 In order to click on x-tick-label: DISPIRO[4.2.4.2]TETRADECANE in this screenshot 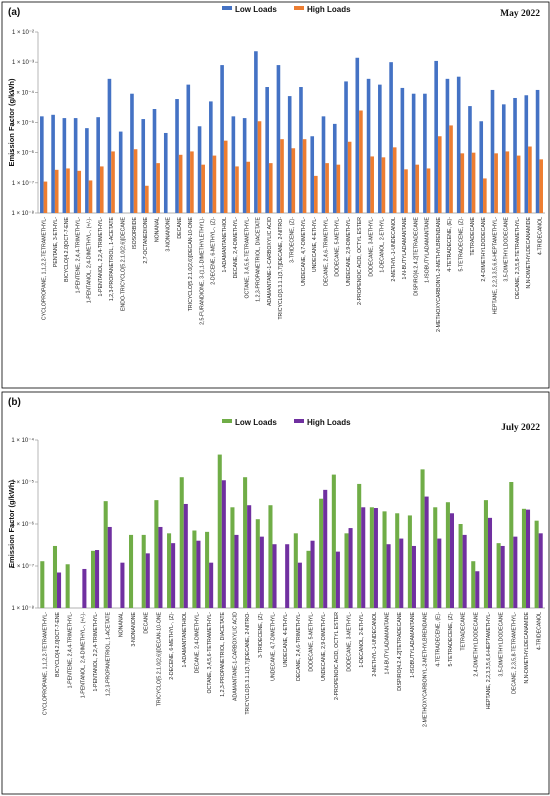, I will do `click(400, 650)`.